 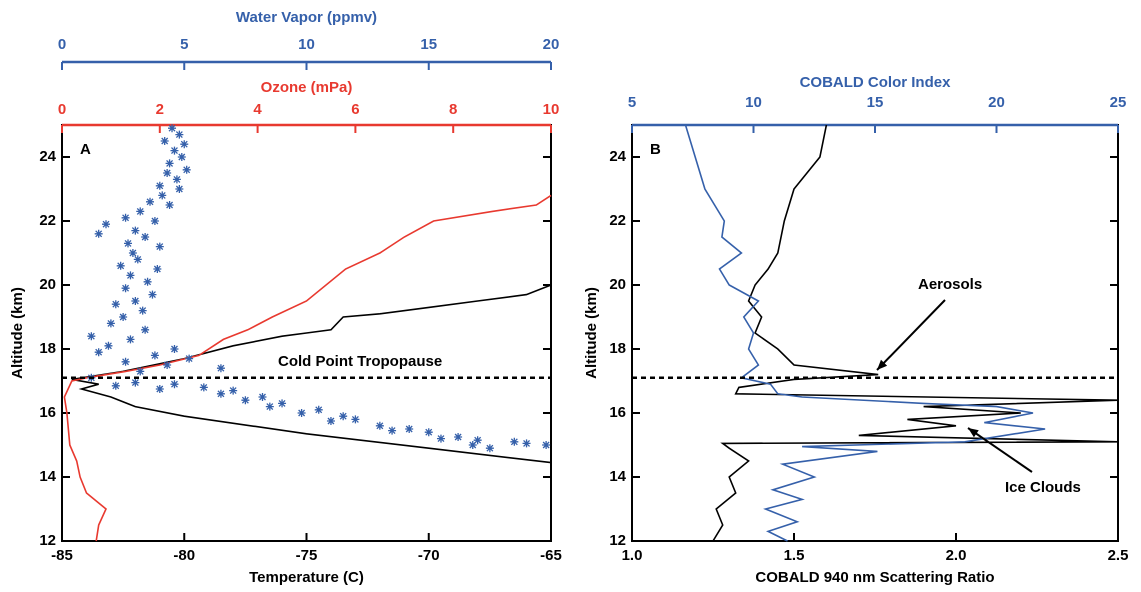 What do you see at coordinates (257, 109) in the screenshot?
I see `x-tick-label: 4` at bounding box center [257, 109].